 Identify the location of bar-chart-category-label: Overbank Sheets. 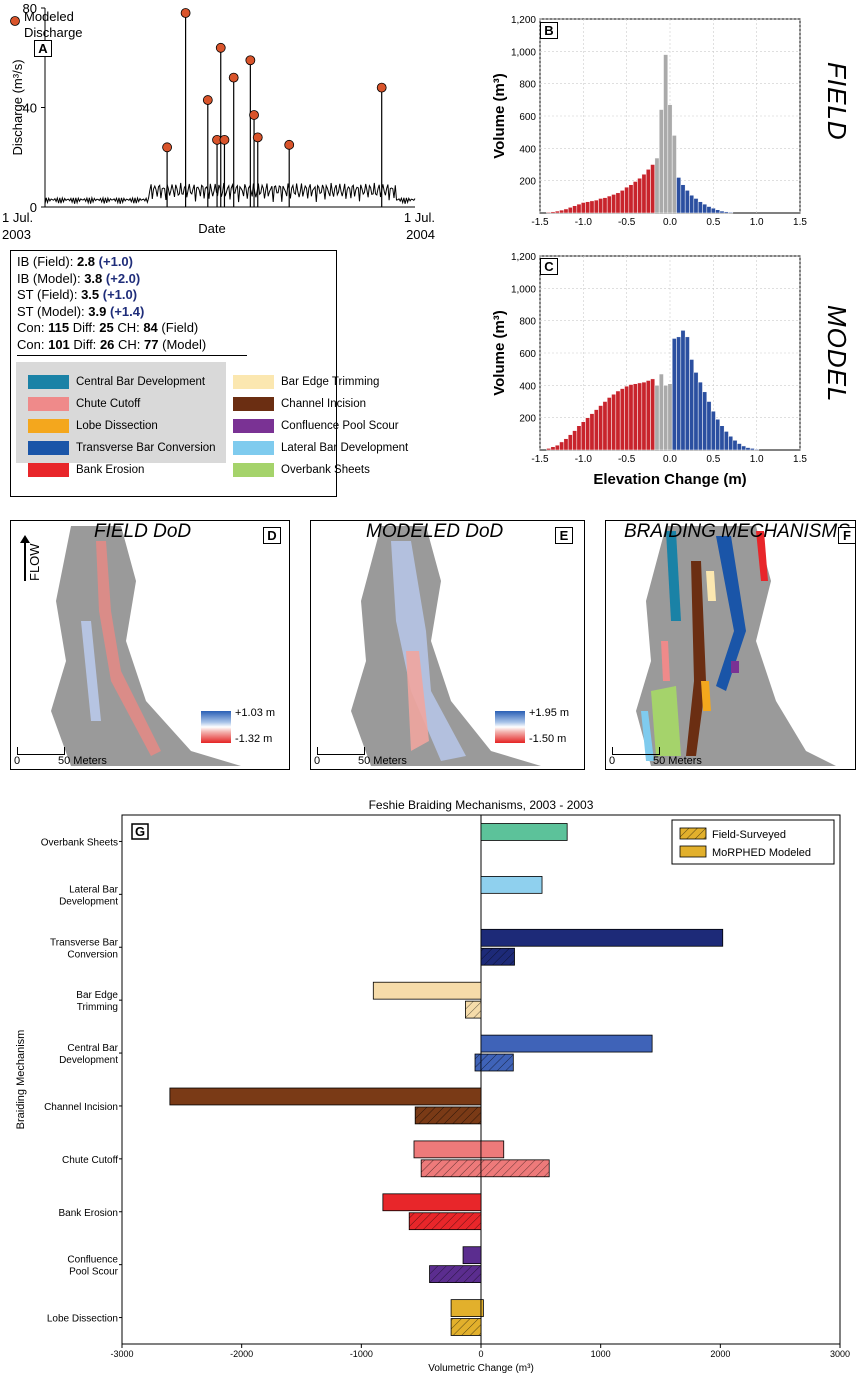
(79, 842).